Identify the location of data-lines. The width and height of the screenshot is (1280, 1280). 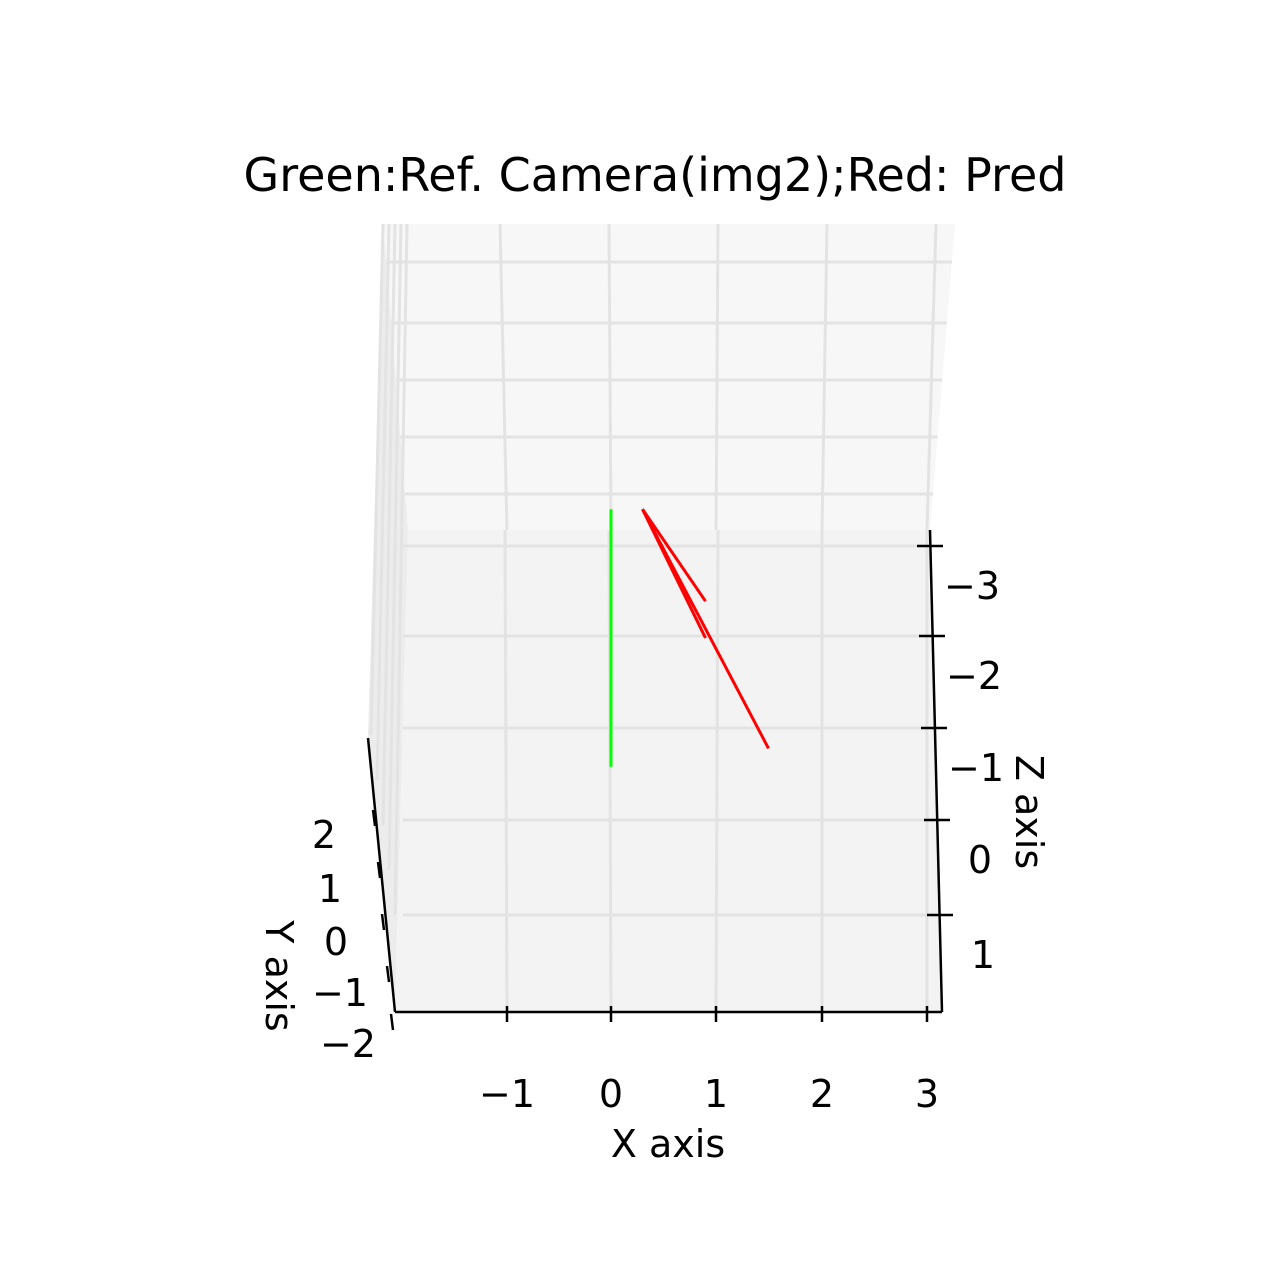
(689, 637).